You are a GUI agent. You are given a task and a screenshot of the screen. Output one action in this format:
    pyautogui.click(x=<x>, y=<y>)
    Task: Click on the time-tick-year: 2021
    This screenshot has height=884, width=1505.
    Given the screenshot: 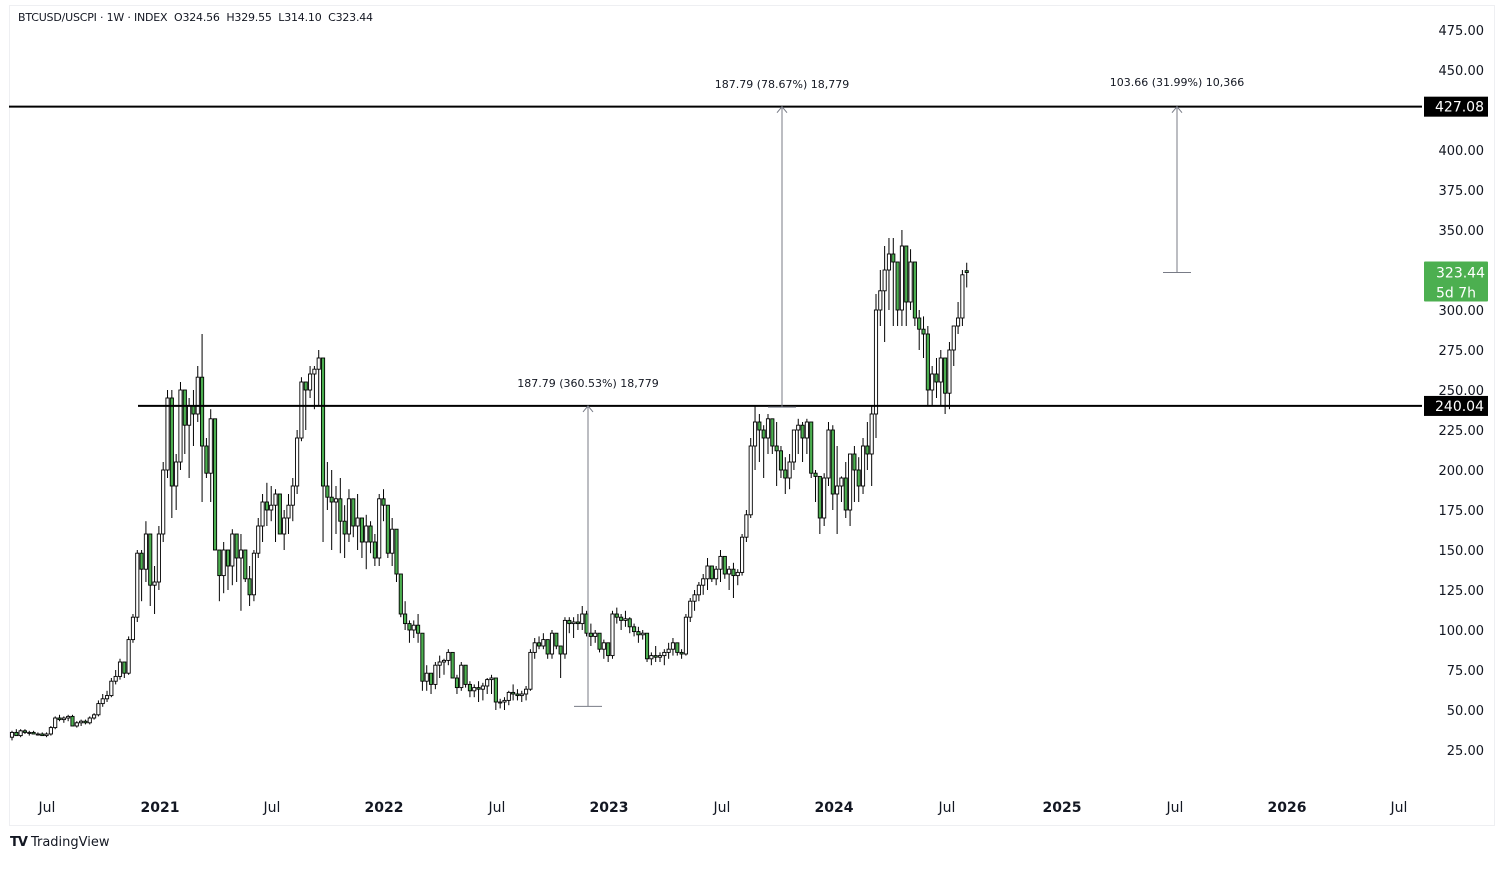 What is the action you would take?
    pyautogui.click(x=160, y=808)
    